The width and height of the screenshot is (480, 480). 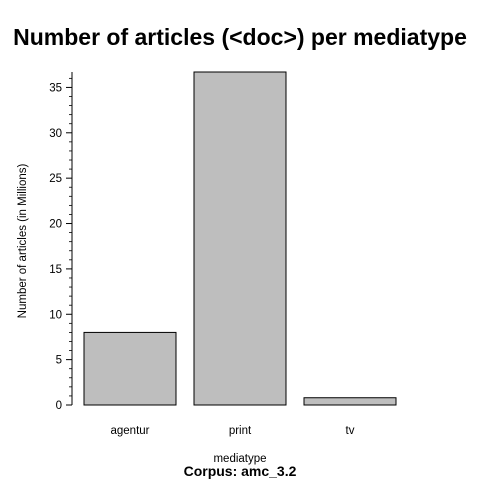 I want to click on x-axis-labels: agentur print tv, so click(x=232, y=431).